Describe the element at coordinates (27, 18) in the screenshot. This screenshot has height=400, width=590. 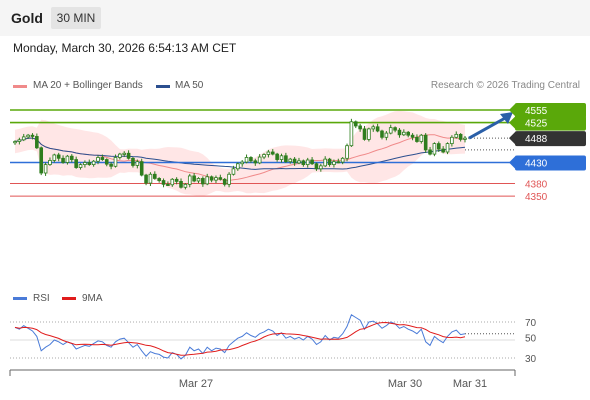
I see `instrument-title: Gold` at that location.